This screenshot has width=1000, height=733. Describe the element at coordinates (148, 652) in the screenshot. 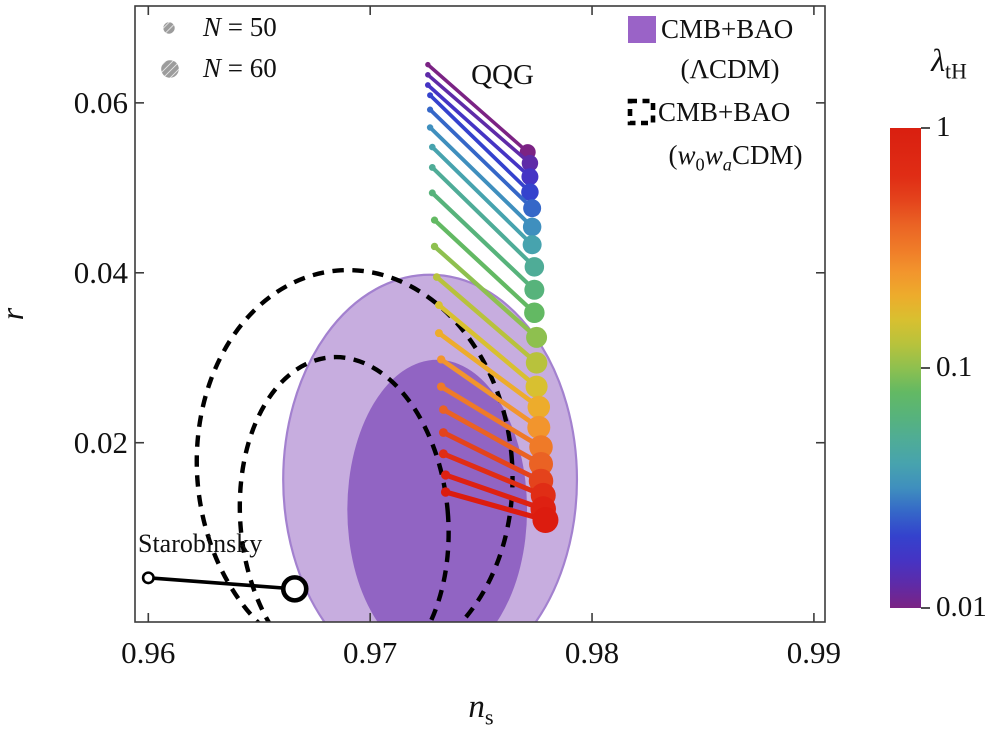

I see `x-tick-label: 0.96` at that location.